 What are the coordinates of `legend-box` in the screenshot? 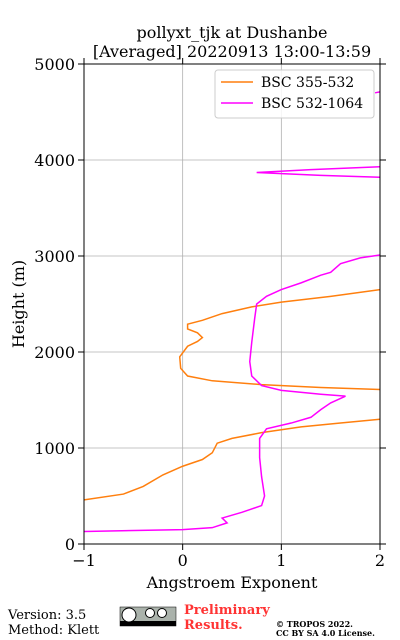 It's located at (294, 94).